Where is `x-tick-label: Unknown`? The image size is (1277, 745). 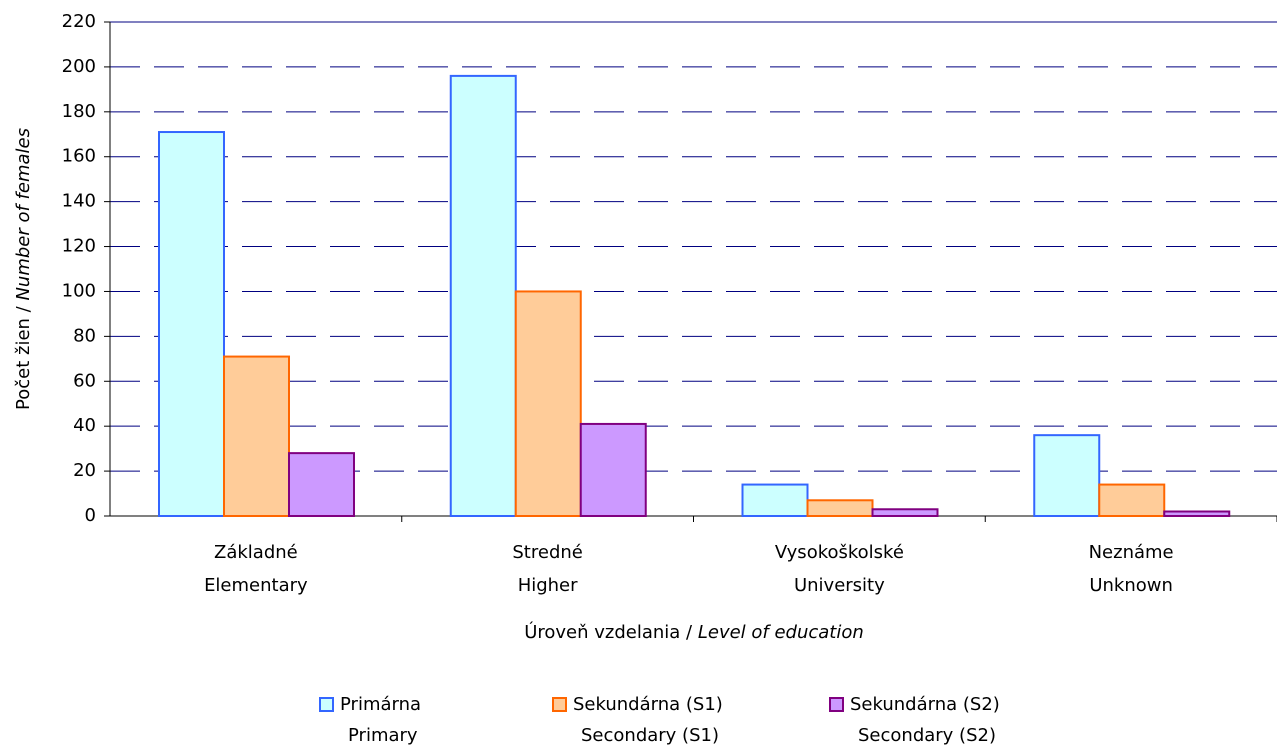 x-tick-label: Unknown is located at coordinates (1131, 585).